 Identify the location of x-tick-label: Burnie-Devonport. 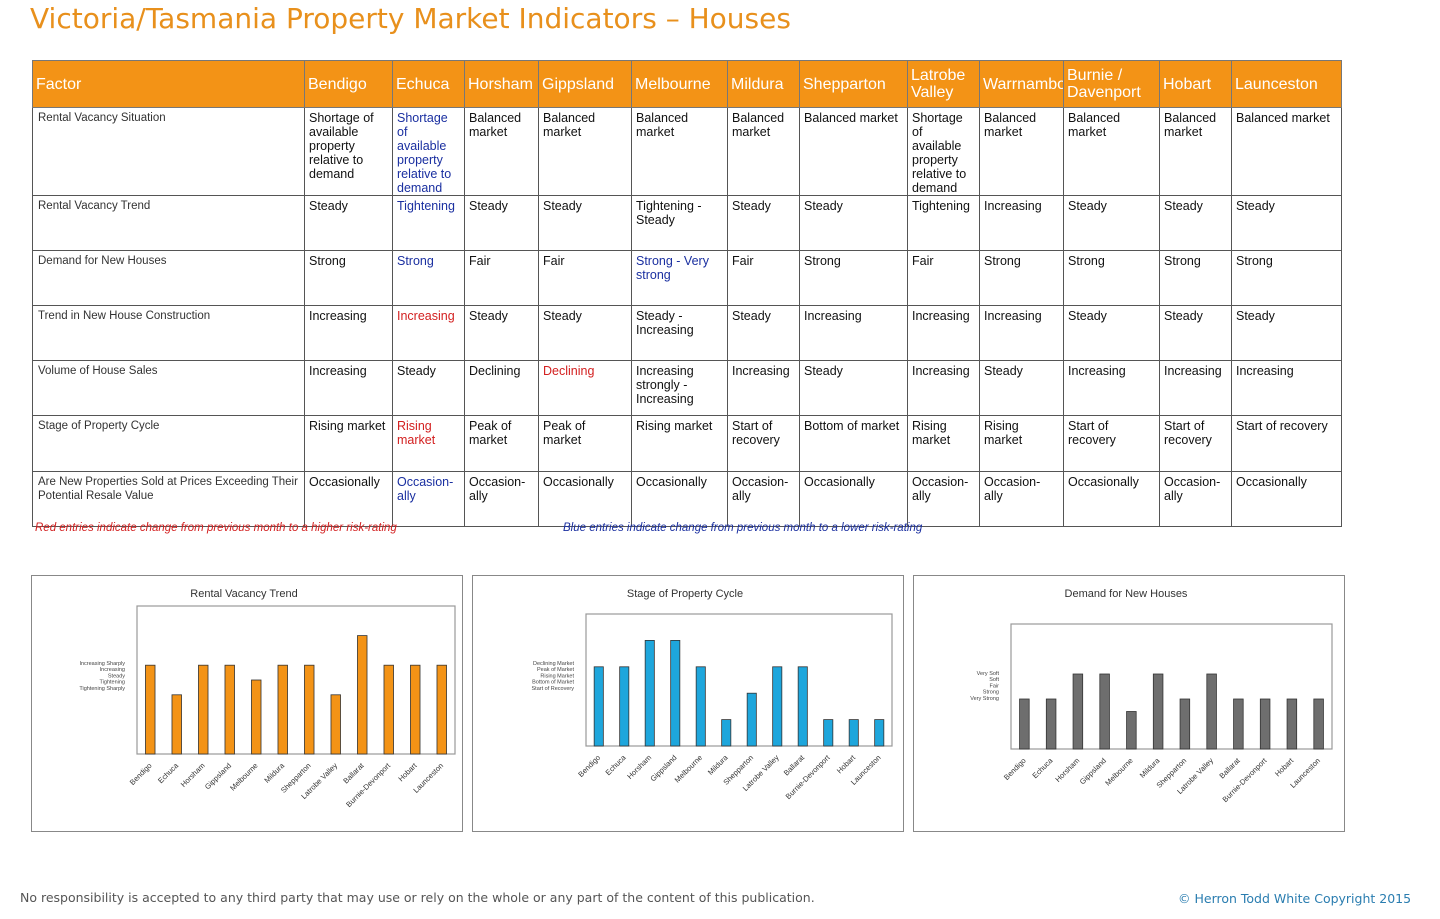
(808, 776).